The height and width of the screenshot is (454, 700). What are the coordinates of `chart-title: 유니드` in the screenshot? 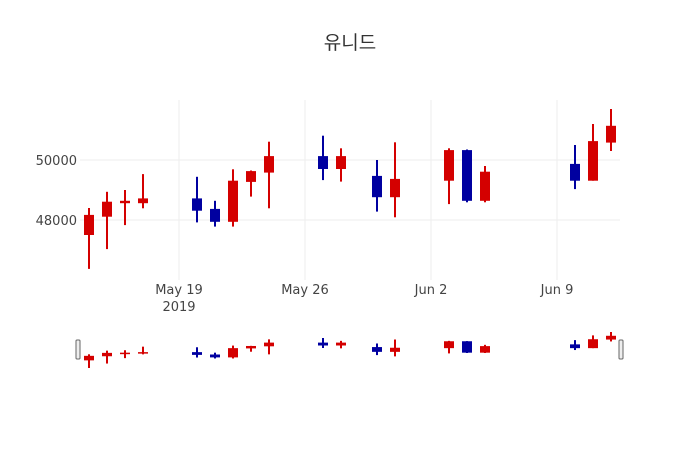 It's located at (350, 43).